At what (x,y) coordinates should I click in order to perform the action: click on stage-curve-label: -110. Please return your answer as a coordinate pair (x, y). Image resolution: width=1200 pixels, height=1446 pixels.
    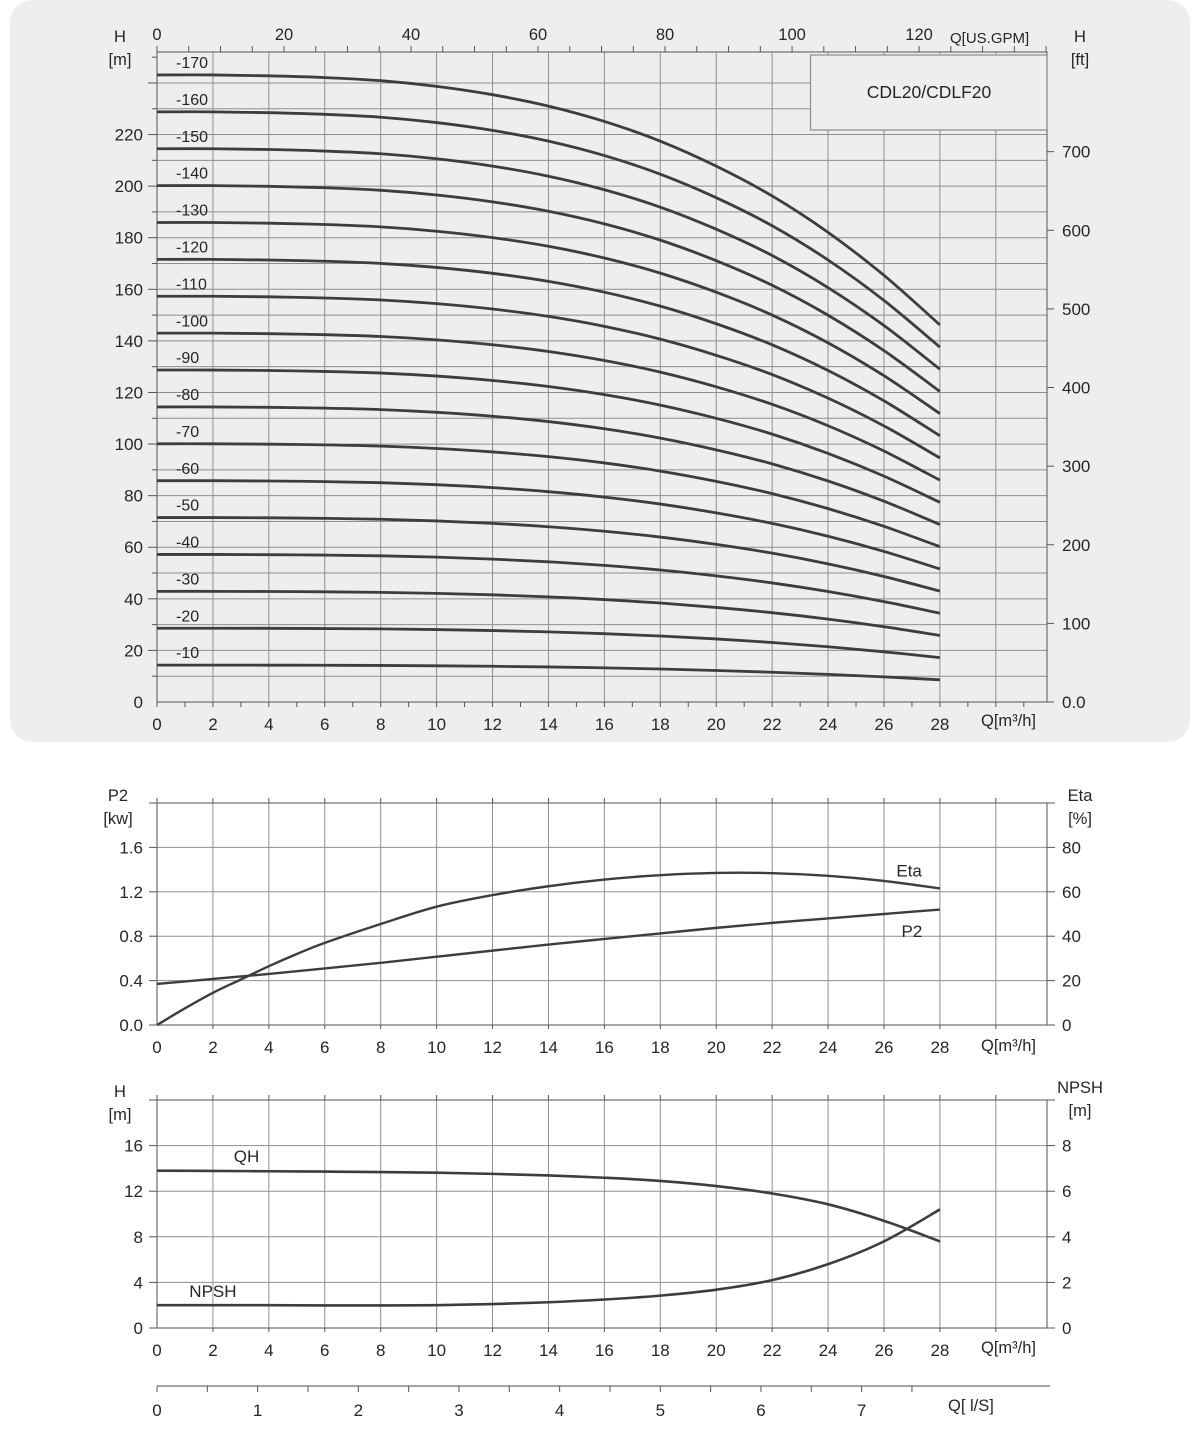
    Looking at the image, I should click on (191, 284).